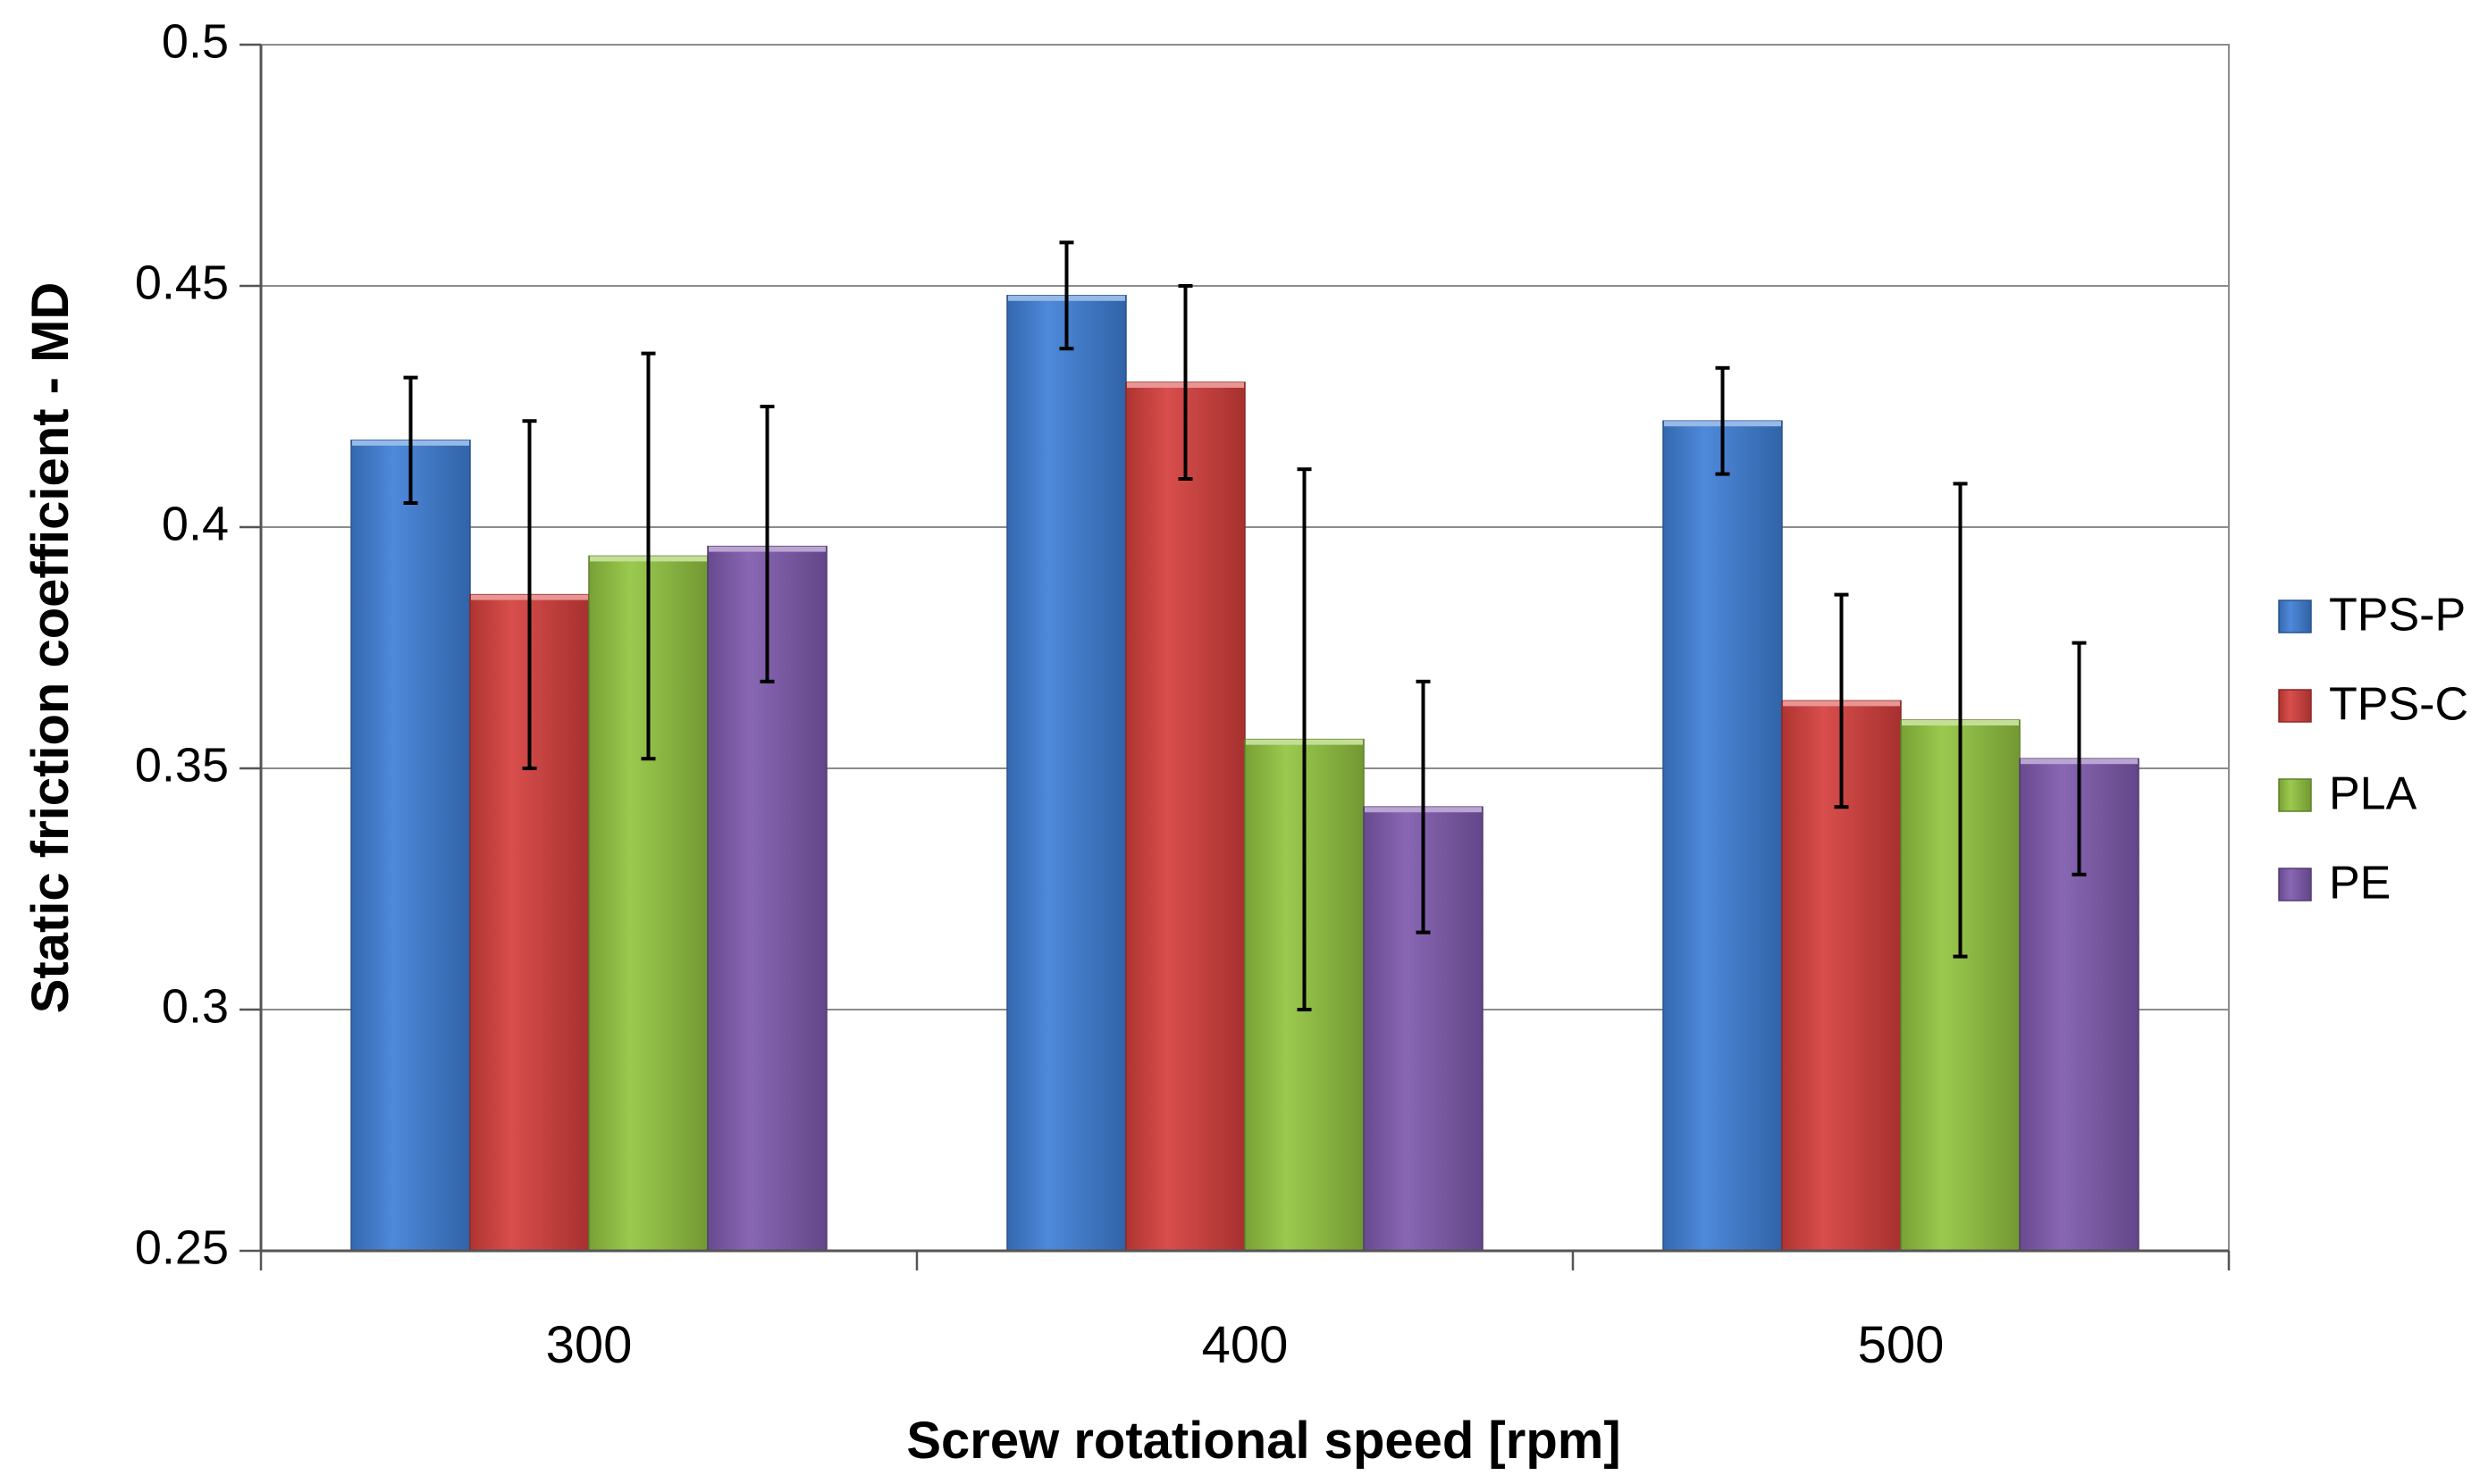 This screenshot has width=2488, height=1484. I want to click on legend-label-tps-p: TPS-P, so click(2397, 616).